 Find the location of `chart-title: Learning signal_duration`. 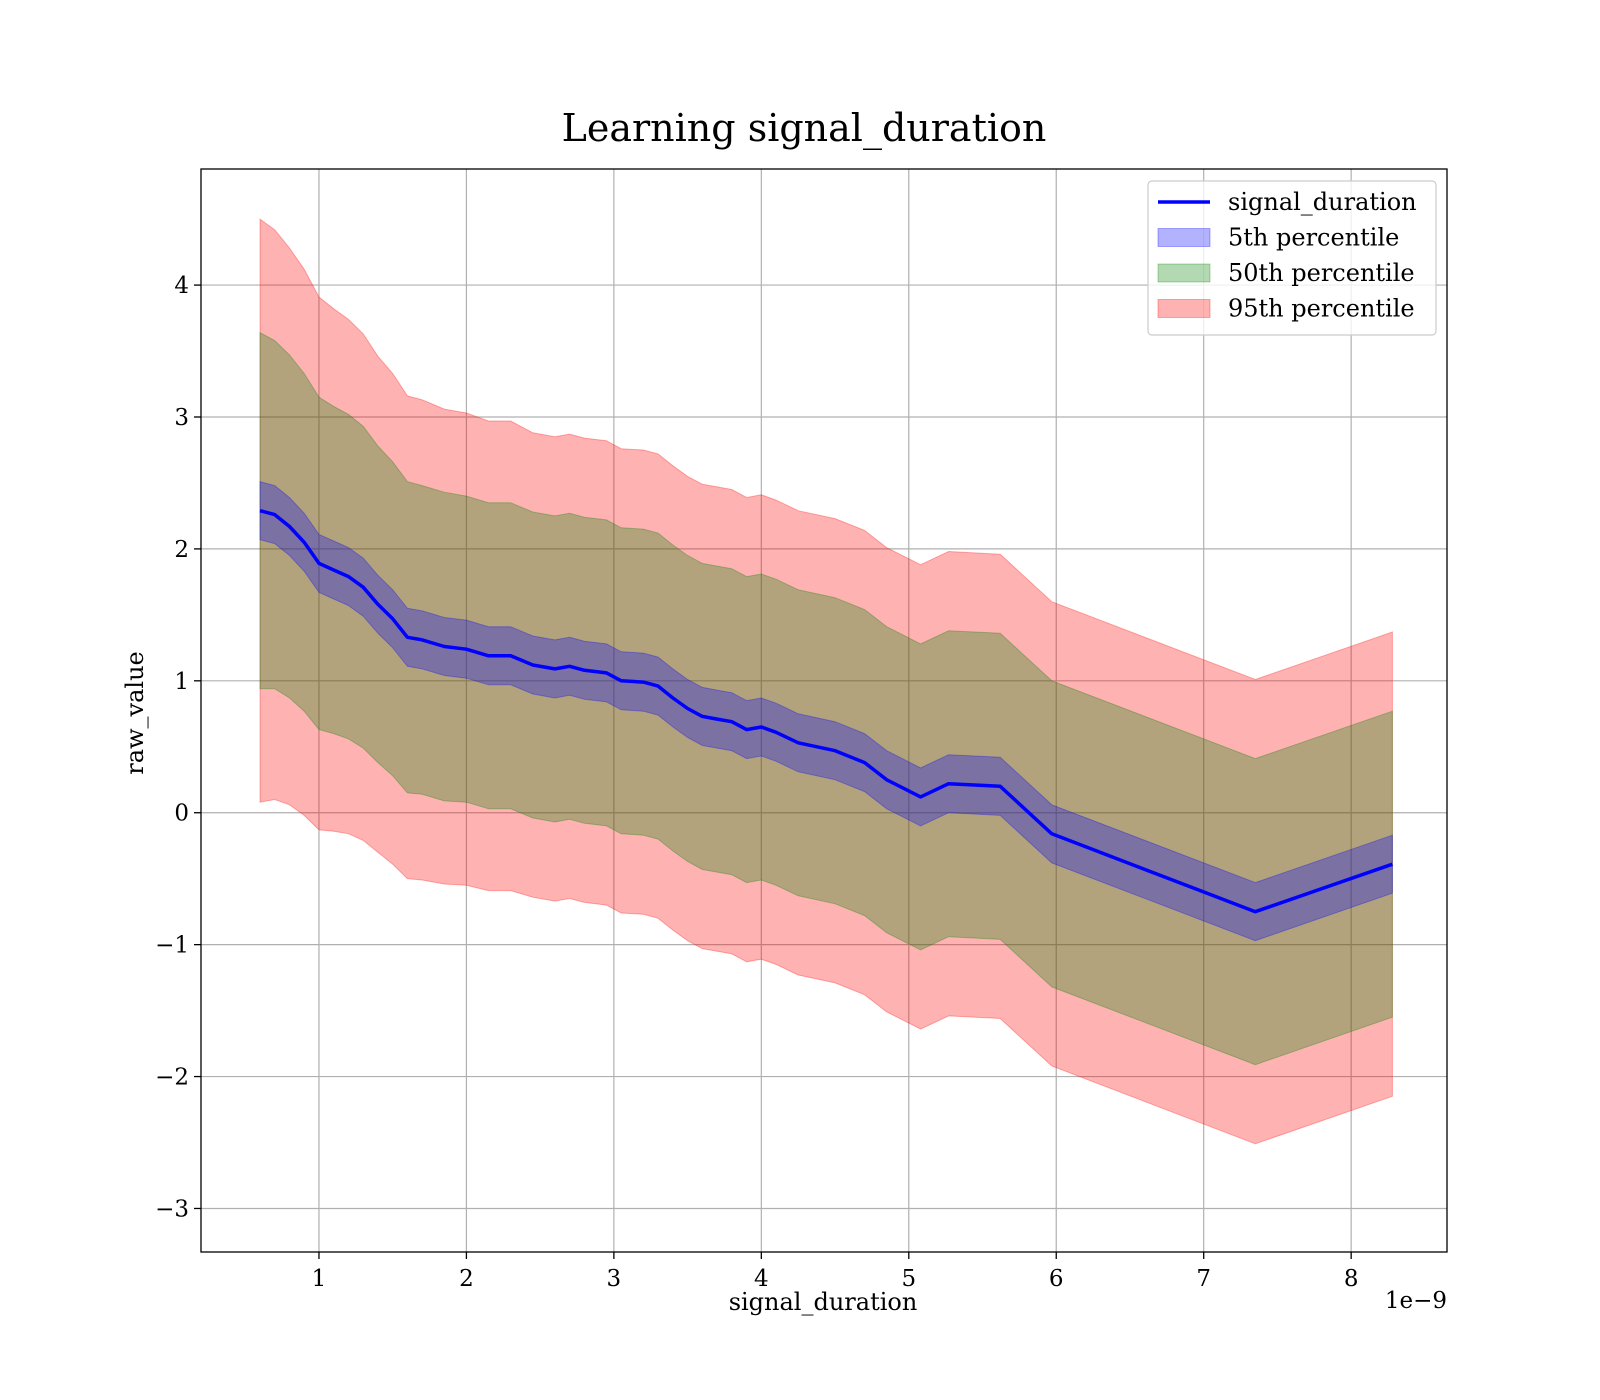

chart-title: Learning signal_duration is located at coordinates (804, 128).